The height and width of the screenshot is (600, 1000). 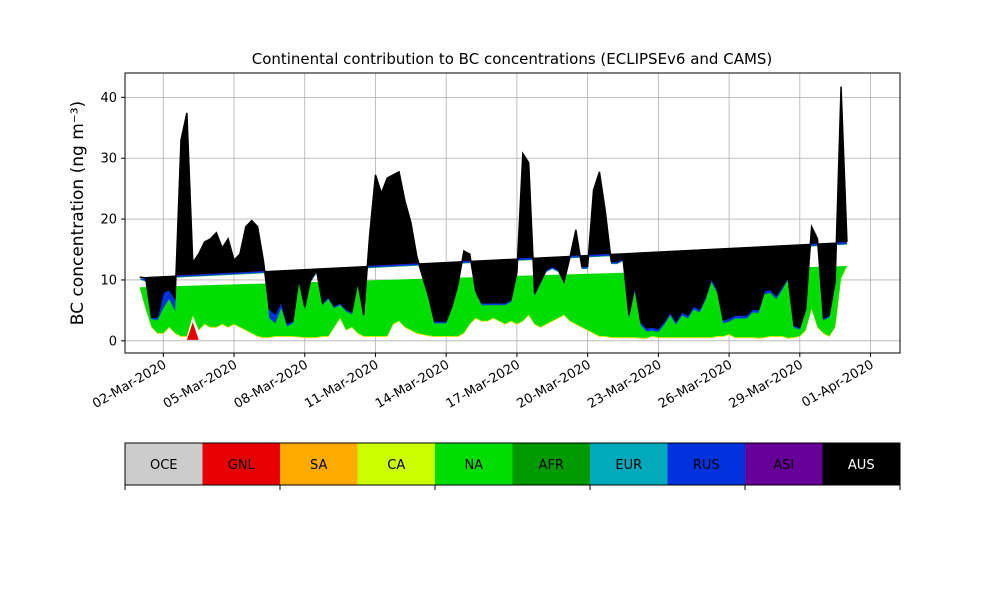 I want to click on x-tick-label: 01-Apr-2020, so click(x=837, y=383).